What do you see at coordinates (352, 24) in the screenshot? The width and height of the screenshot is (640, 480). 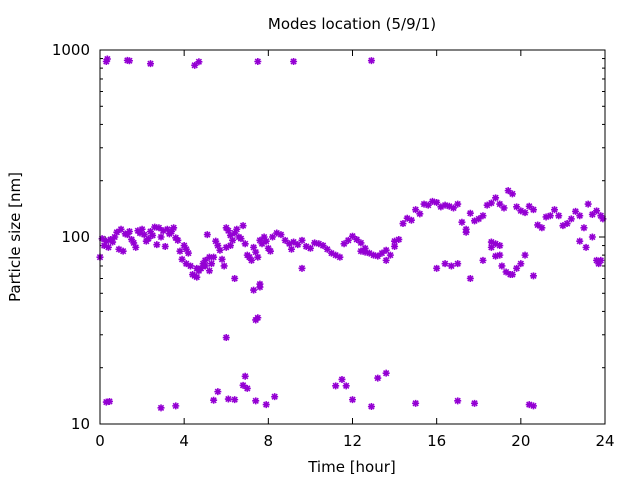 I see `chart-title: Modes location (5/9/1)` at bounding box center [352, 24].